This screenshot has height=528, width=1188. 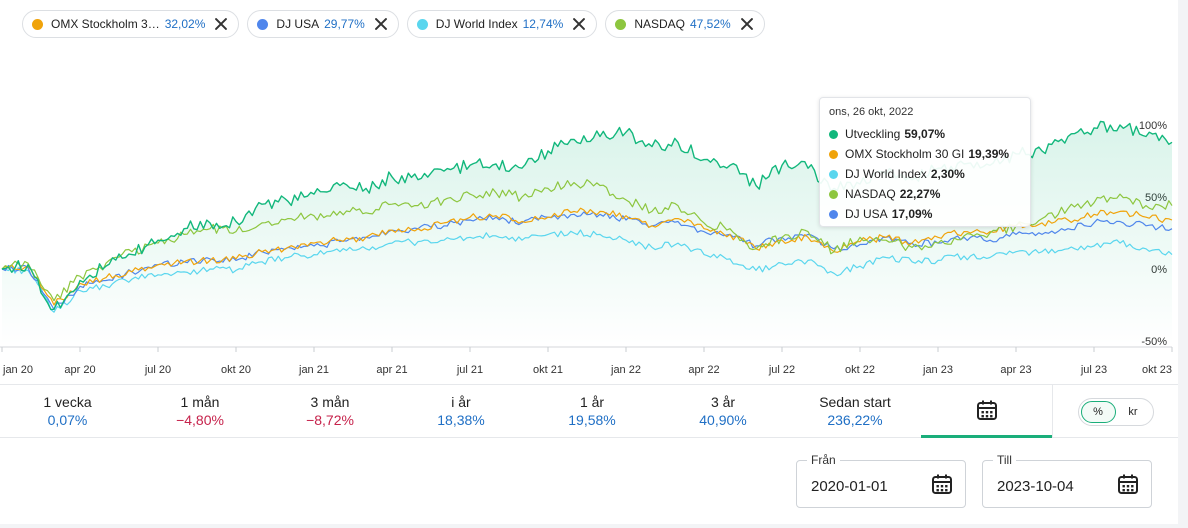 I want to click on chip-dj-usa: DJ USA 29,77%, so click(x=323, y=24).